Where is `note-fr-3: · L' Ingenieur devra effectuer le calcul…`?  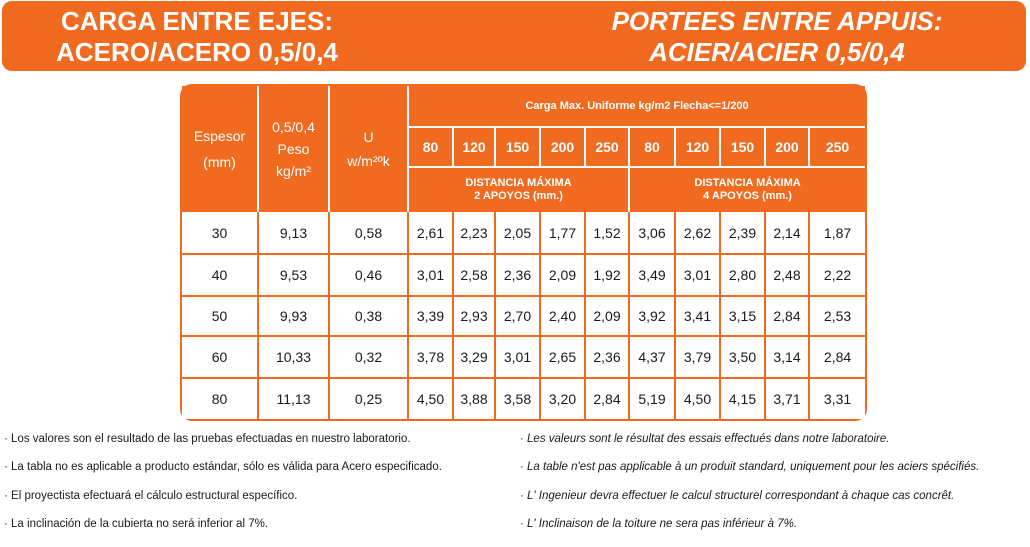 note-fr-3: · L' Ingenieur devra effectuer le calcul… is located at coordinates (737, 495).